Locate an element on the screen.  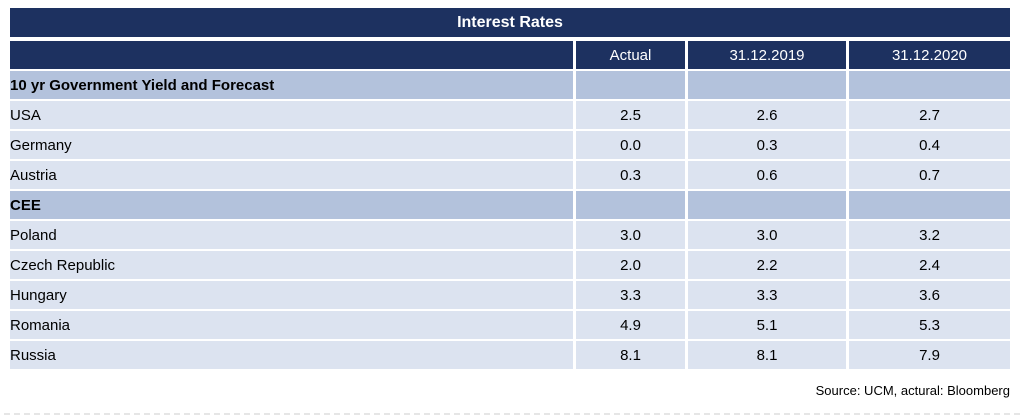
table-row-poland: Poland 3.0 3.0 3.2 is located at coordinates (510, 236).